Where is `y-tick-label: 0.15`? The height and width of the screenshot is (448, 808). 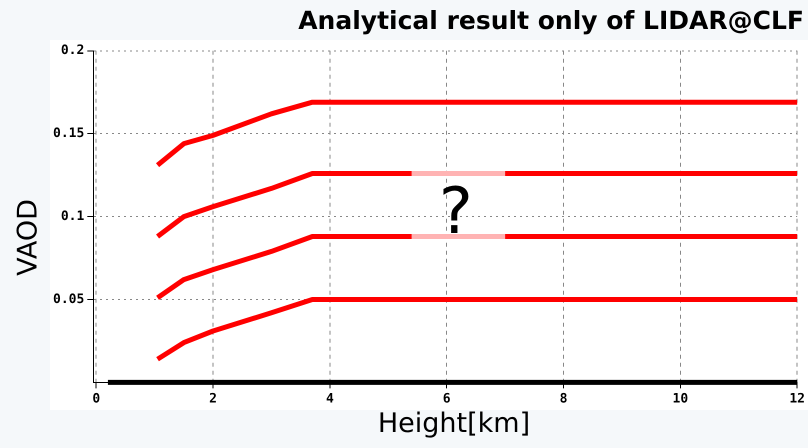 y-tick-label: 0.15 is located at coordinates (68, 134).